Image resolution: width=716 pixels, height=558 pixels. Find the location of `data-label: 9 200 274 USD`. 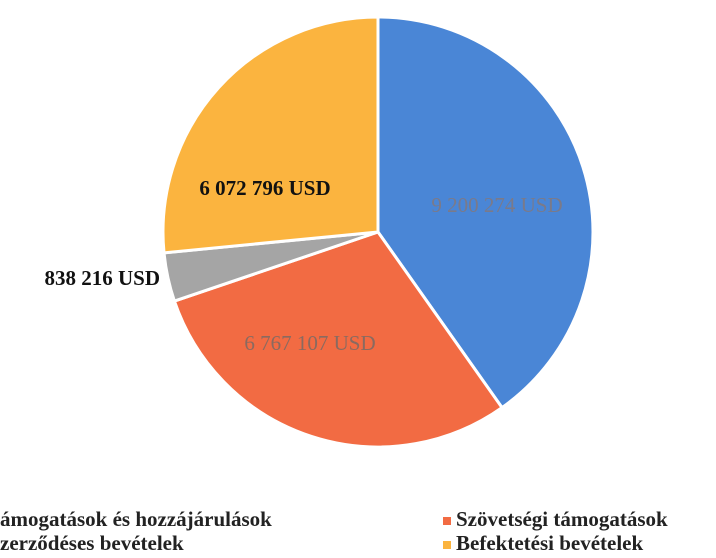

data-label: 9 200 274 USD is located at coordinates (496, 205).